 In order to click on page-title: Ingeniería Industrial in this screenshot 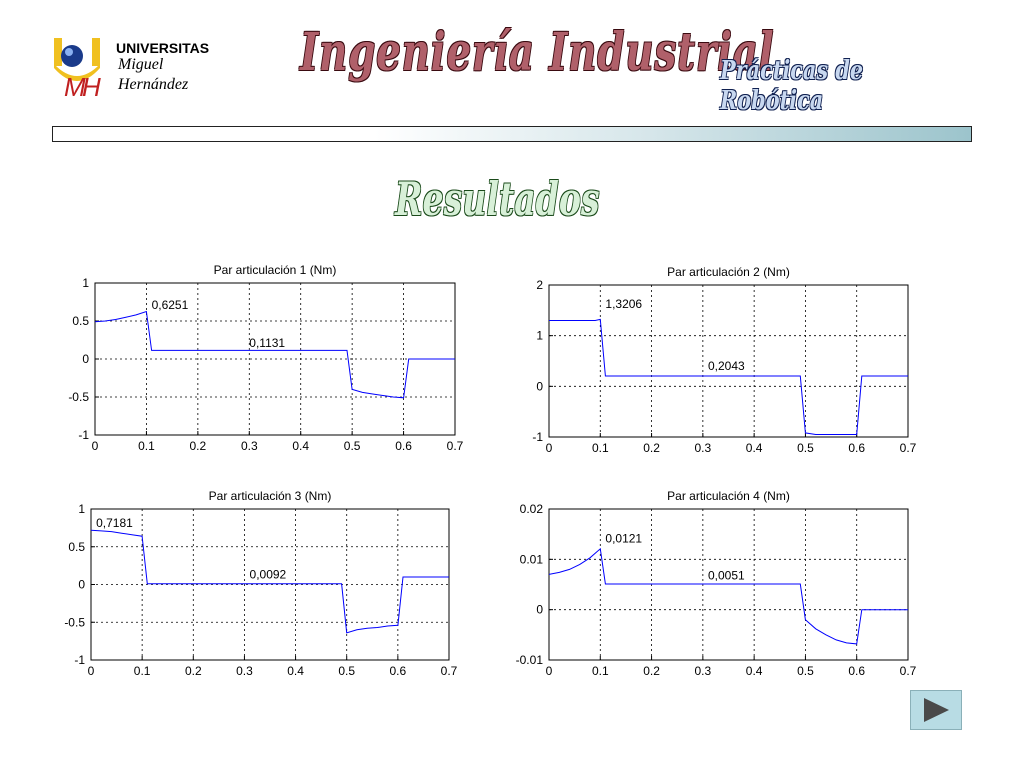, I will do `click(537, 52)`.